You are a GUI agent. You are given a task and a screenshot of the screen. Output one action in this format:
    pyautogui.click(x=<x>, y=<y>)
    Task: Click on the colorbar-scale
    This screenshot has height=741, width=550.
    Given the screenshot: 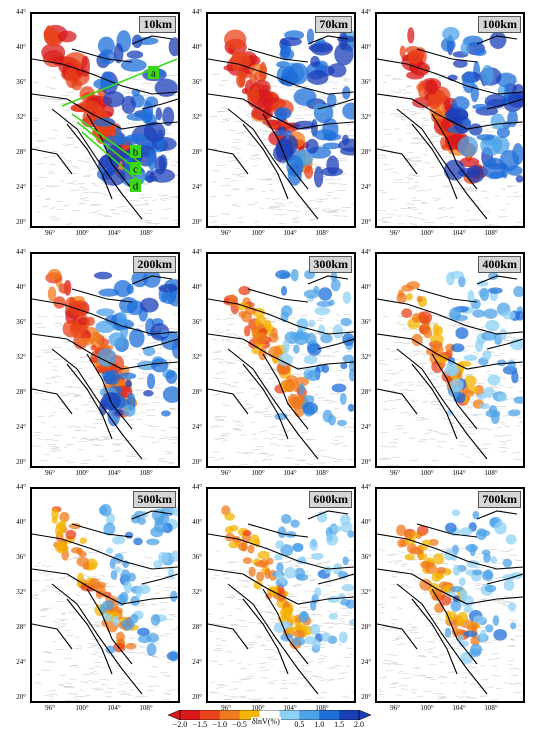 What is the action you would take?
    pyautogui.click(x=269, y=715)
    